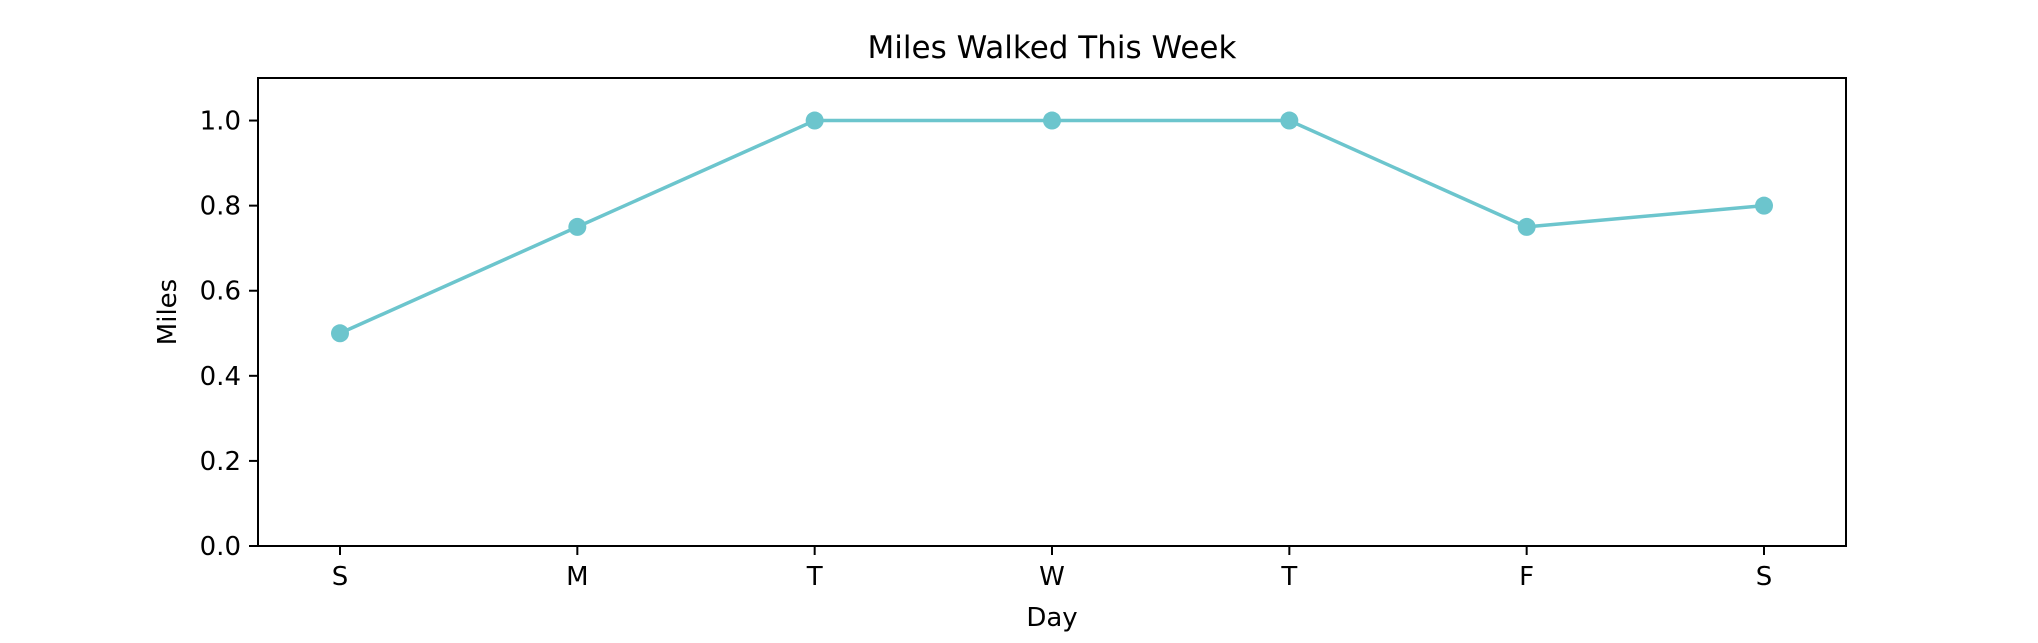  What do you see at coordinates (1052, 48) in the screenshot?
I see `chart-title: Miles Walked This Week` at bounding box center [1052, 48].